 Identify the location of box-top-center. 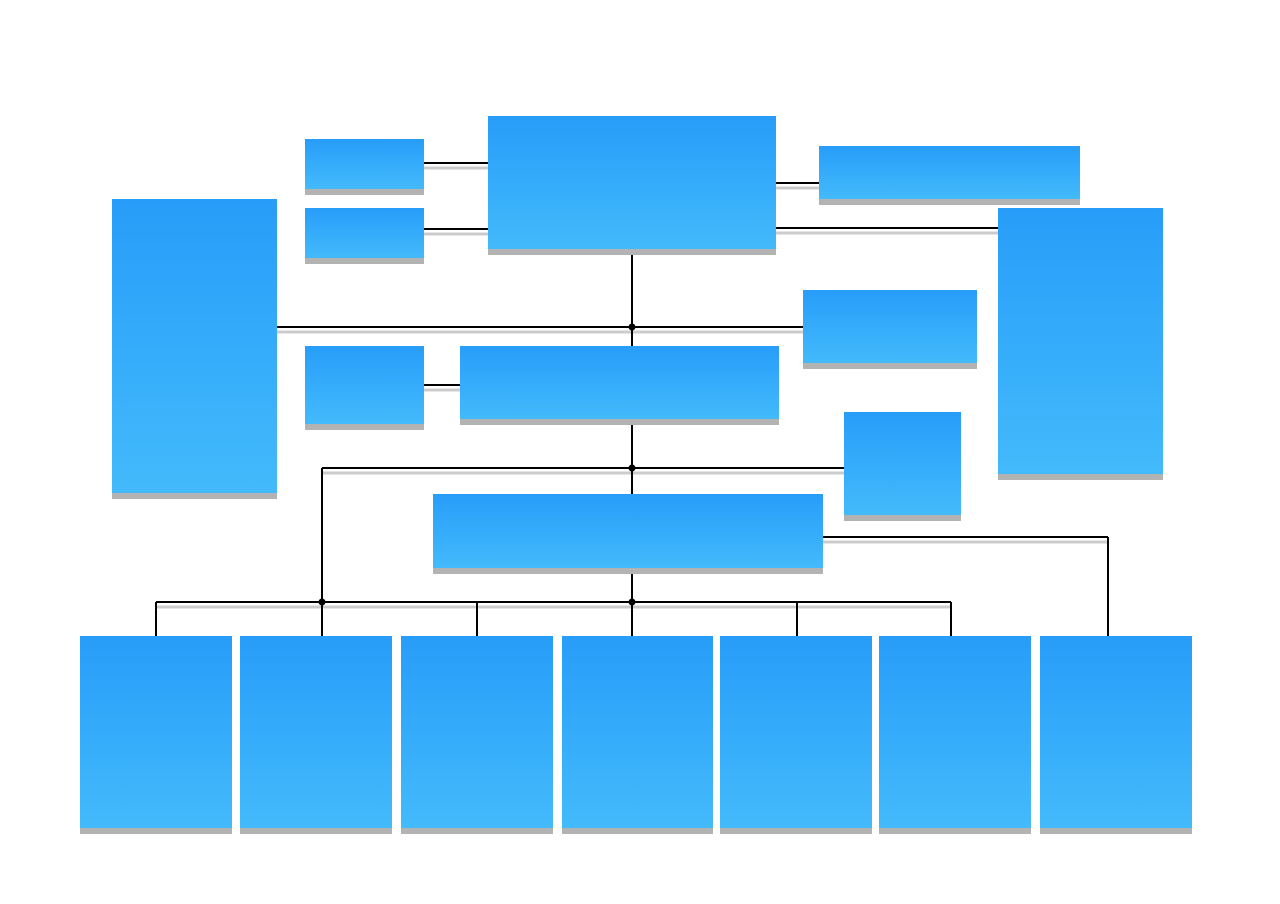
(632, 185).